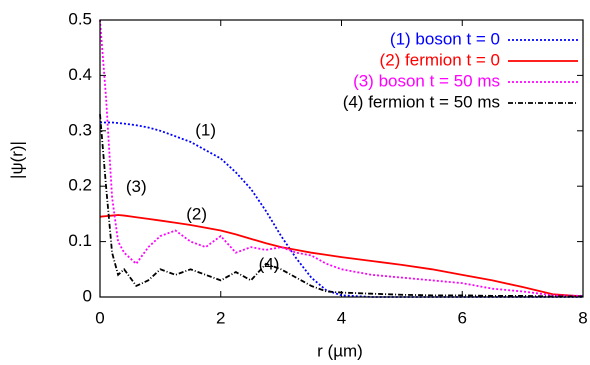  I want to click on legend-label: (3) boson t = 50 ms, so click(426, 80).